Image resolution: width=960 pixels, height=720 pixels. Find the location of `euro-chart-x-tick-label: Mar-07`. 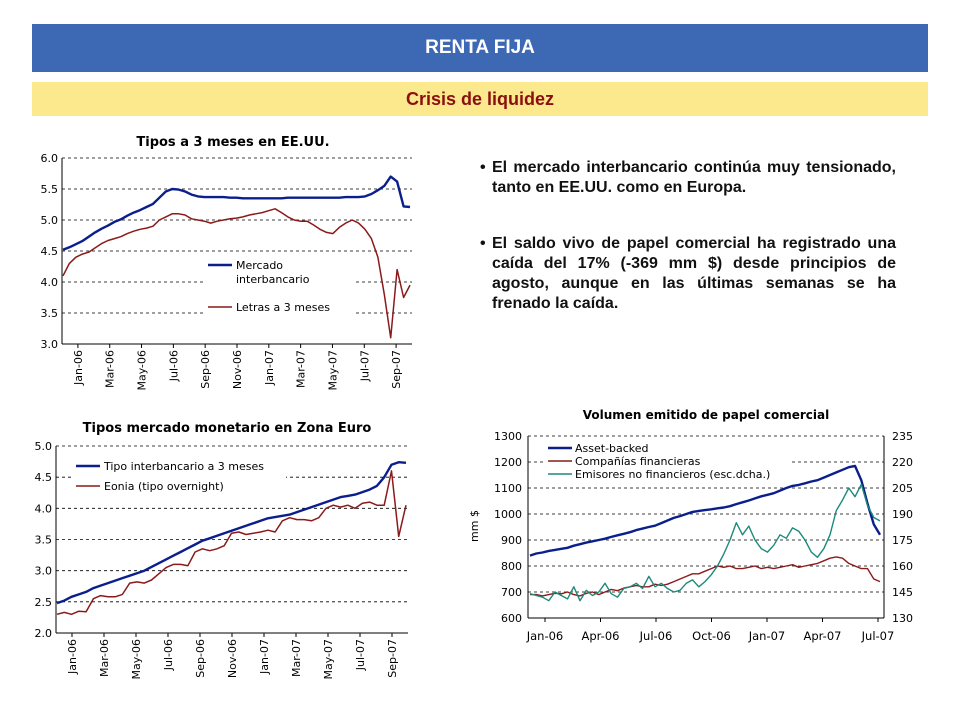

euro-chart-x-tick-label: Mar-07 is located at coordinates (296, 658).